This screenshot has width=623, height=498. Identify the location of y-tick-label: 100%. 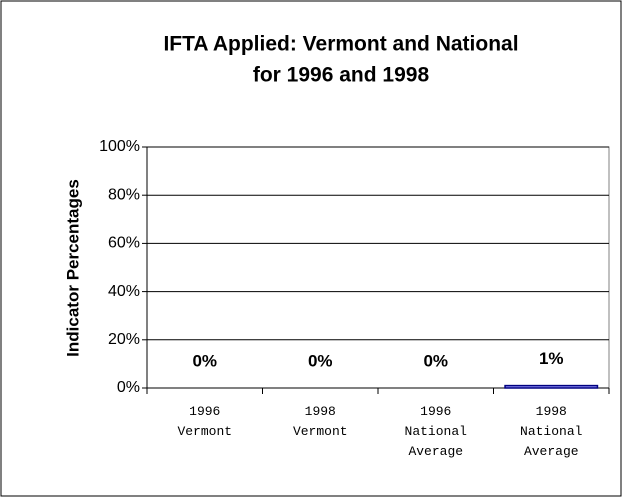
(119, 146).